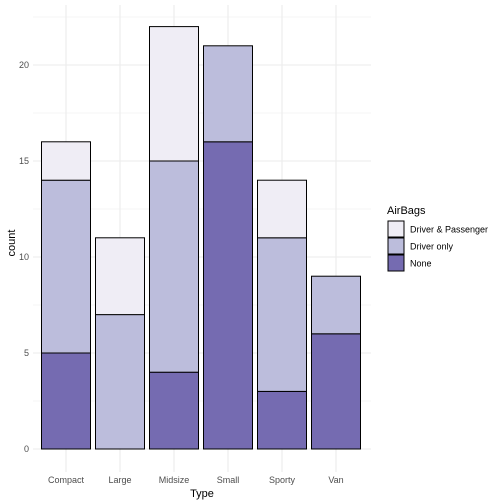 Image resolution: width=504 pixels, height=504 pixels. Describe the element at coordinates (174, 266) in the screenshot. I see `bar-midsize-driver-only` at that location.